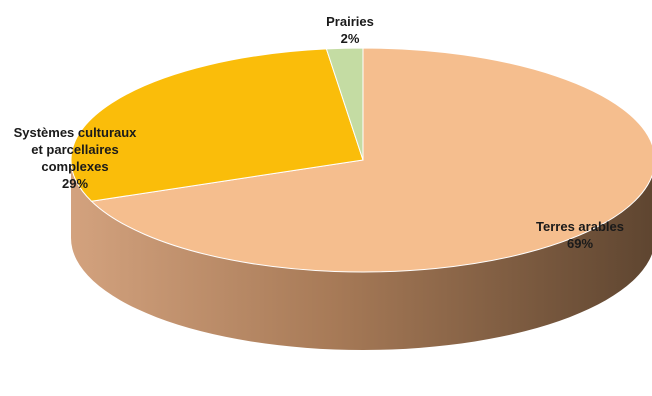 Image resolution: width=652 pixels, height=396 pixels. What do you see at coordinates (350, 30) in the screenshot?
I see `slice-label-prairies: Prairies 2%` at bounding box center [350, 30].